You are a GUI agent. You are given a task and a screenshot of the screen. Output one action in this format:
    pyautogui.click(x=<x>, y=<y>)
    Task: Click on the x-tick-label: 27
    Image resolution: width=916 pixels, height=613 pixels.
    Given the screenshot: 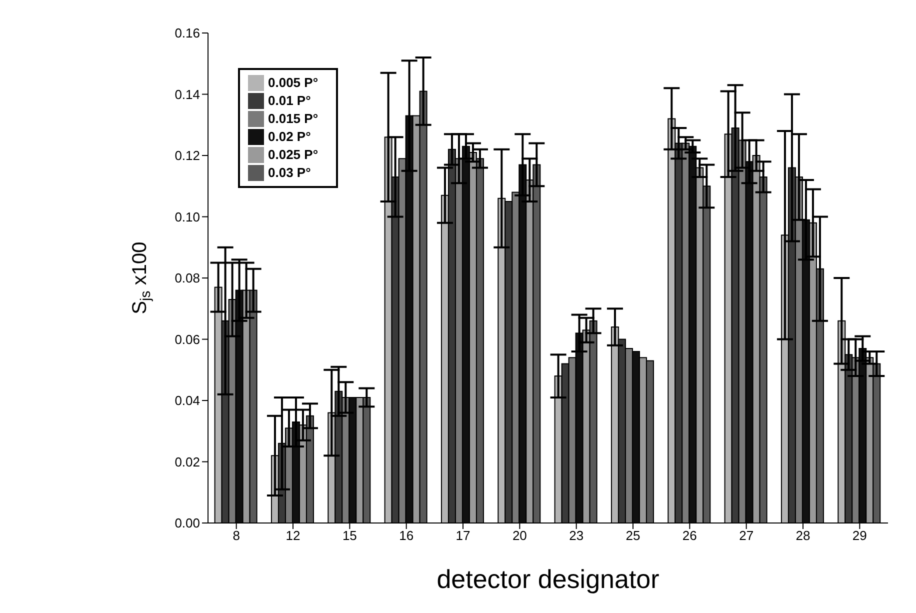 What is the action you would take?
    pyautogui.click(x=746, y=536)
    